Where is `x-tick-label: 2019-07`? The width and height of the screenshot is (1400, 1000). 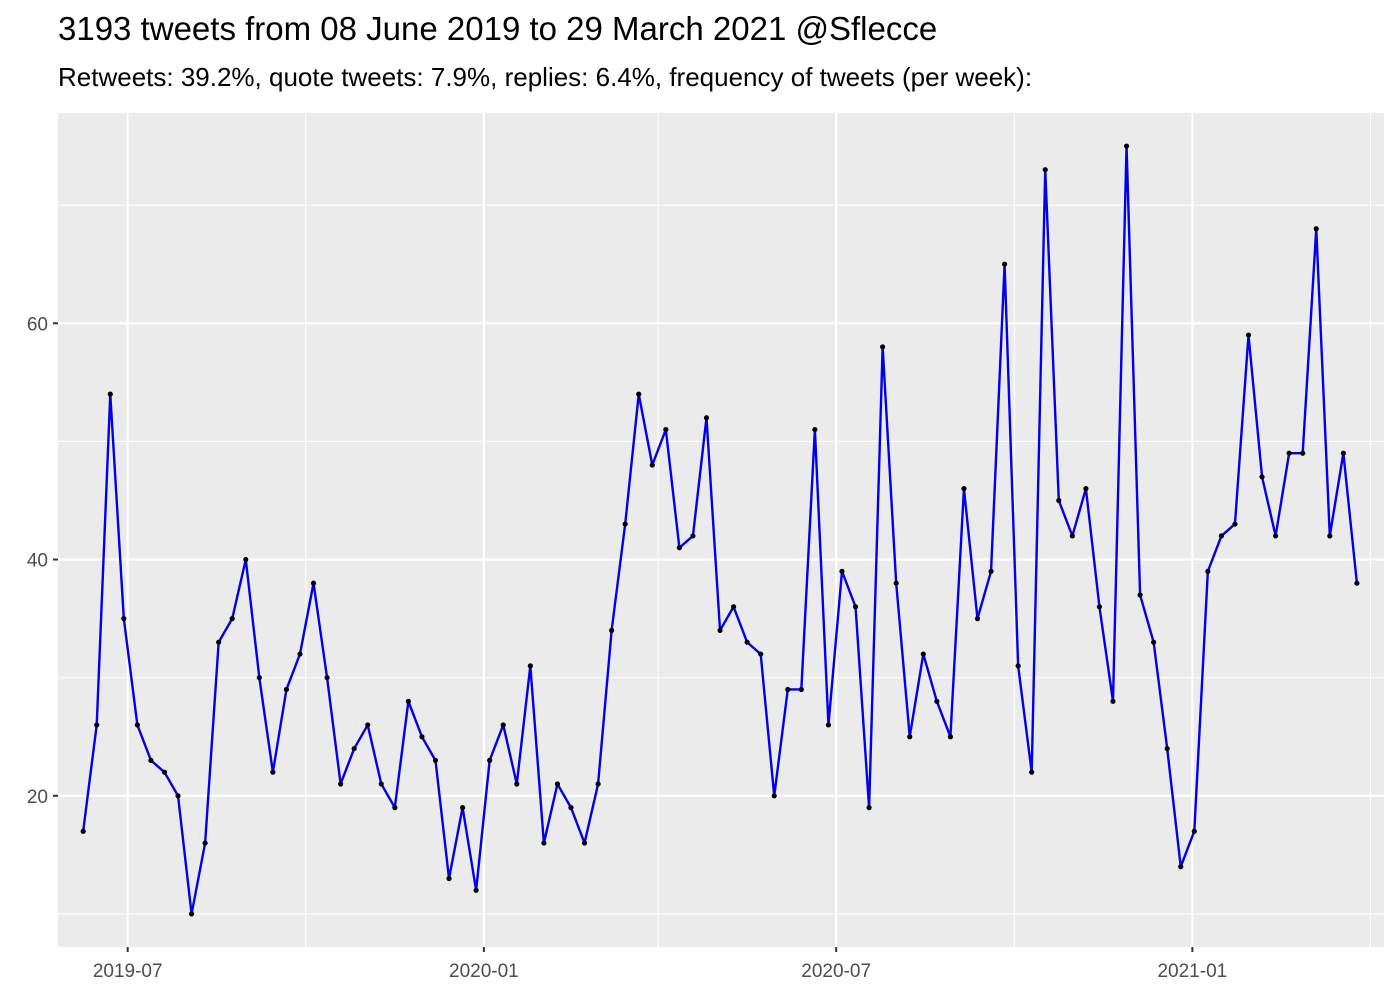 x-tick-label: 2019-07 is located at coordinates (128, 971).